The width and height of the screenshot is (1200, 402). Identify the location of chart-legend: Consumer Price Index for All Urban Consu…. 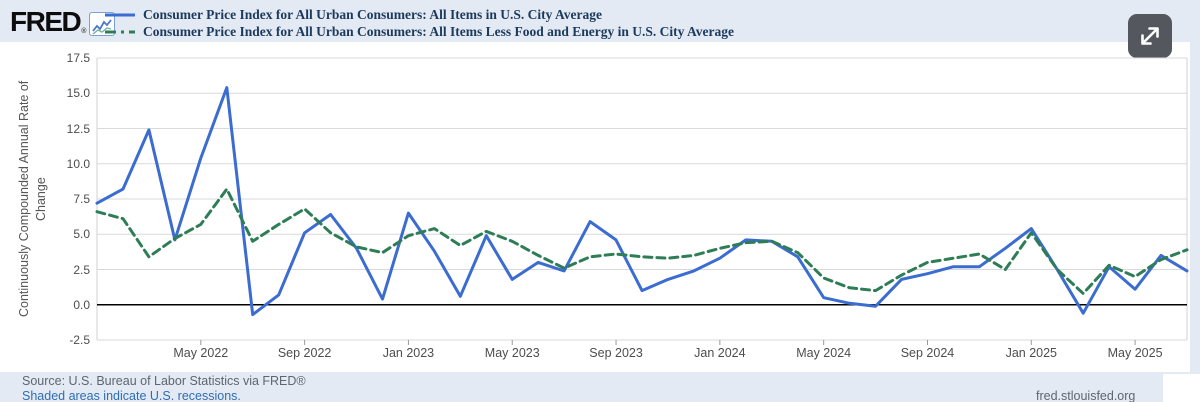
(419, 24).